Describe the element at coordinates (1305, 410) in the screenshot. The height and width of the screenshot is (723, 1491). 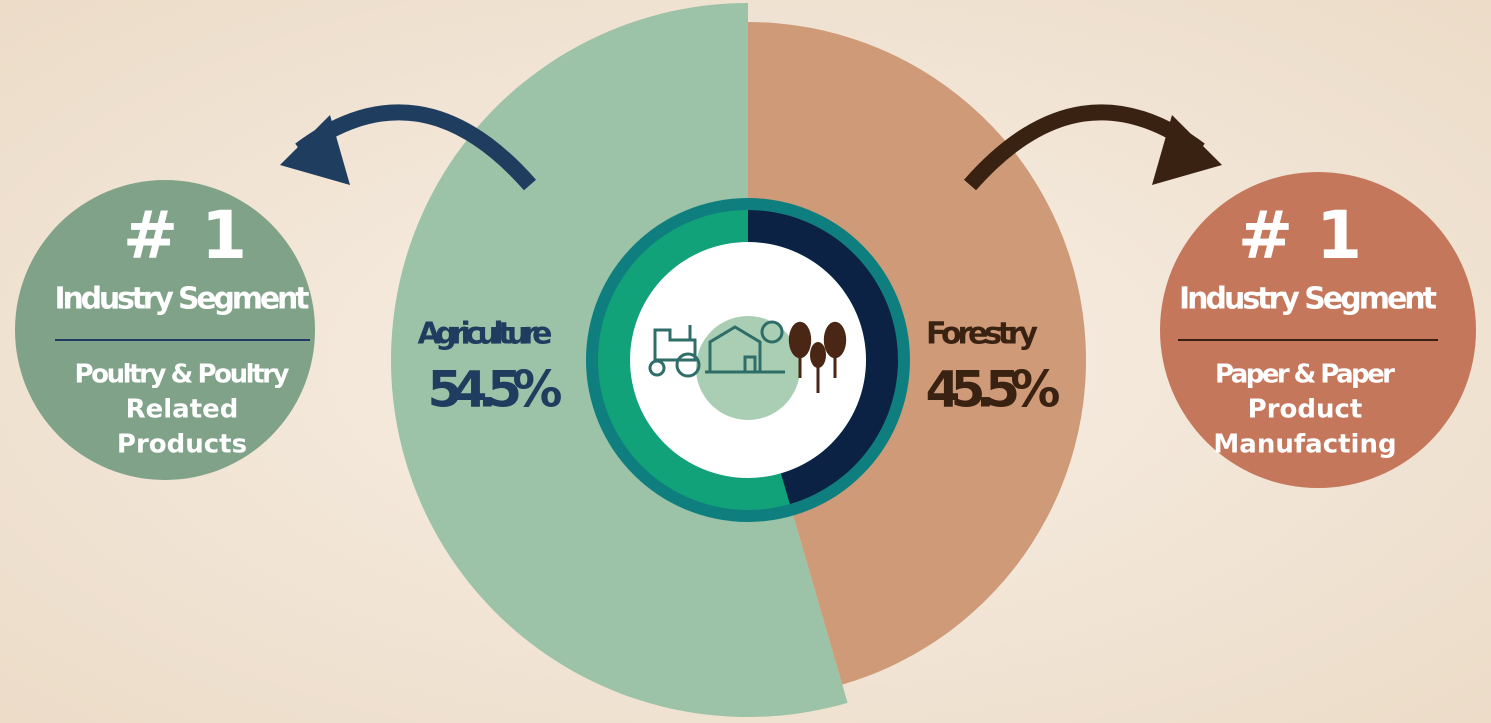
I see `panel-detail: Product` at that location.